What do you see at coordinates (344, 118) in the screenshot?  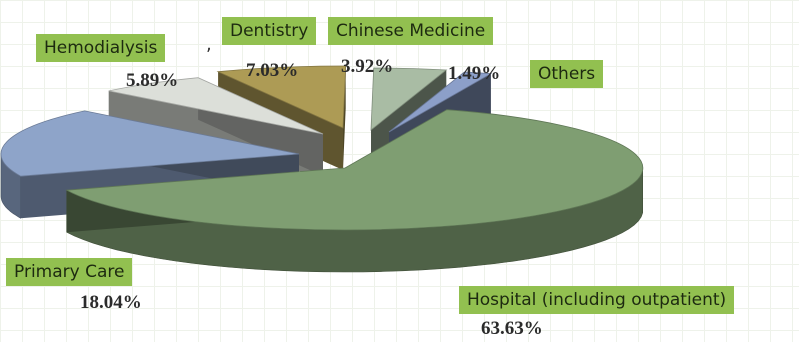 I see `pie-cut-dentistry` at bounding box center [344, 118].